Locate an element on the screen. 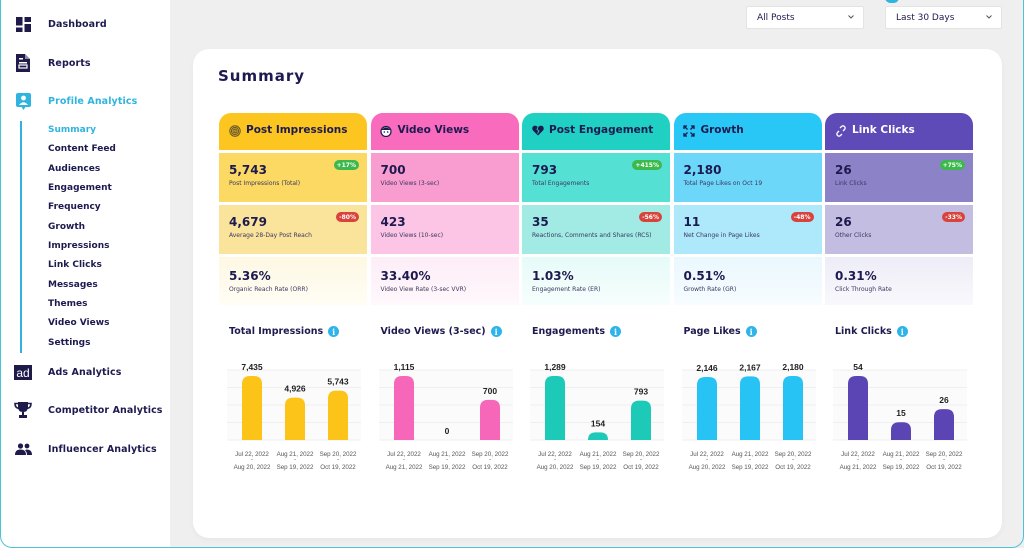  metric-column-header: Growth is located at coordinates (747, 131).